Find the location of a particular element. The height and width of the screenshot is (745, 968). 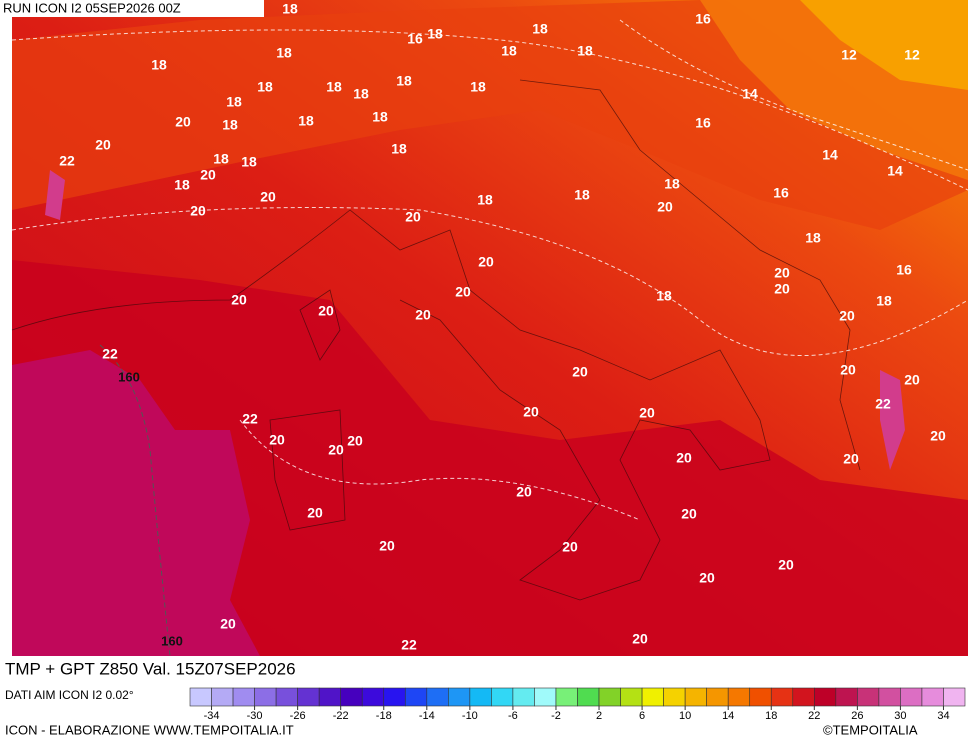

colorbar-tick-label: 18 is located at coordinates (771, 716).